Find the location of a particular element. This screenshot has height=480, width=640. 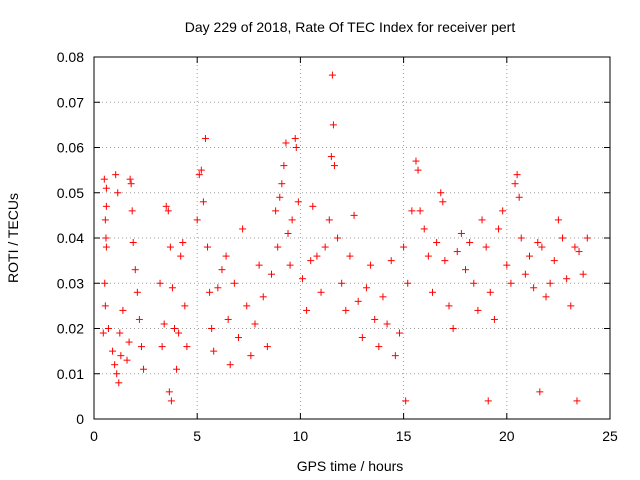

x-tick-label: 5 is located at coordinates (197, 436).